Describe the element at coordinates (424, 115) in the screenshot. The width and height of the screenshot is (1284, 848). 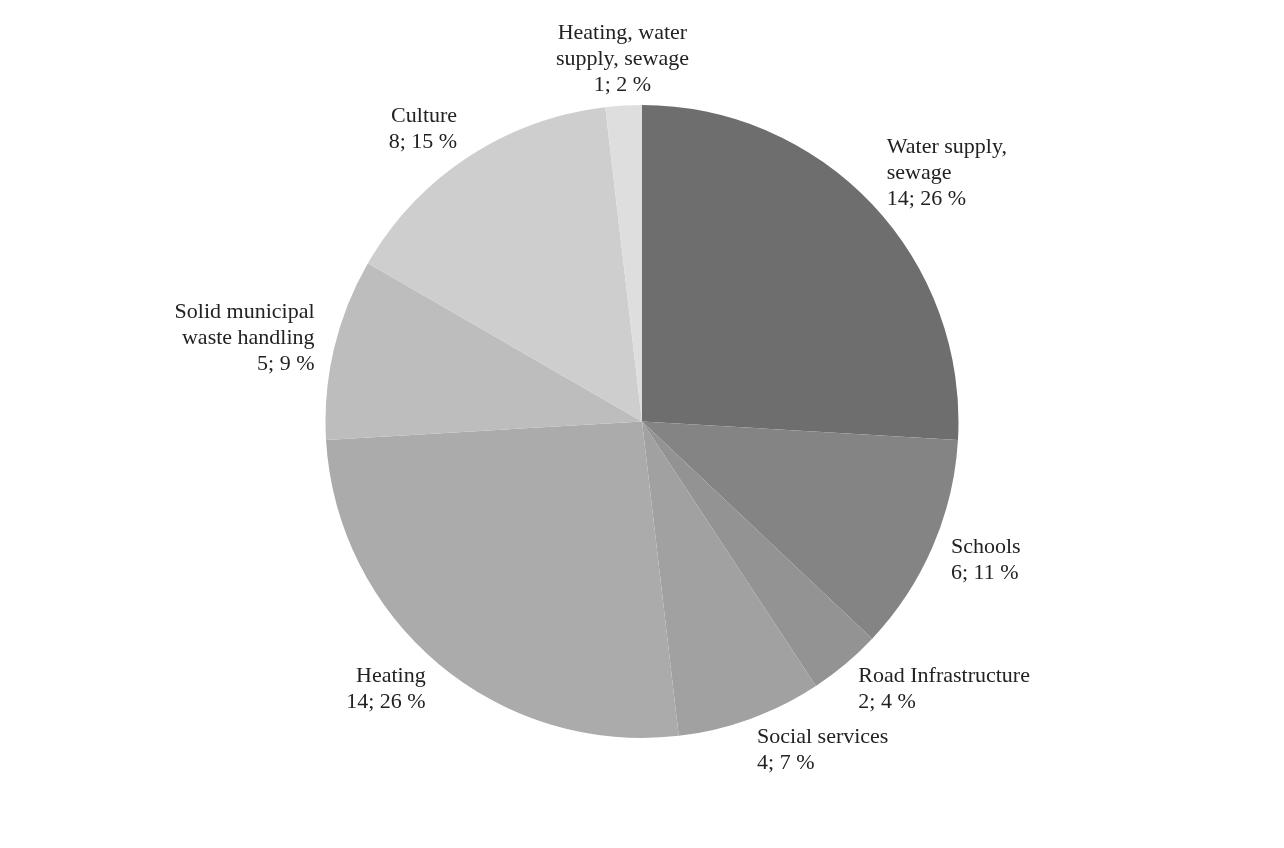
I see `slice-label: Culture` at that location.